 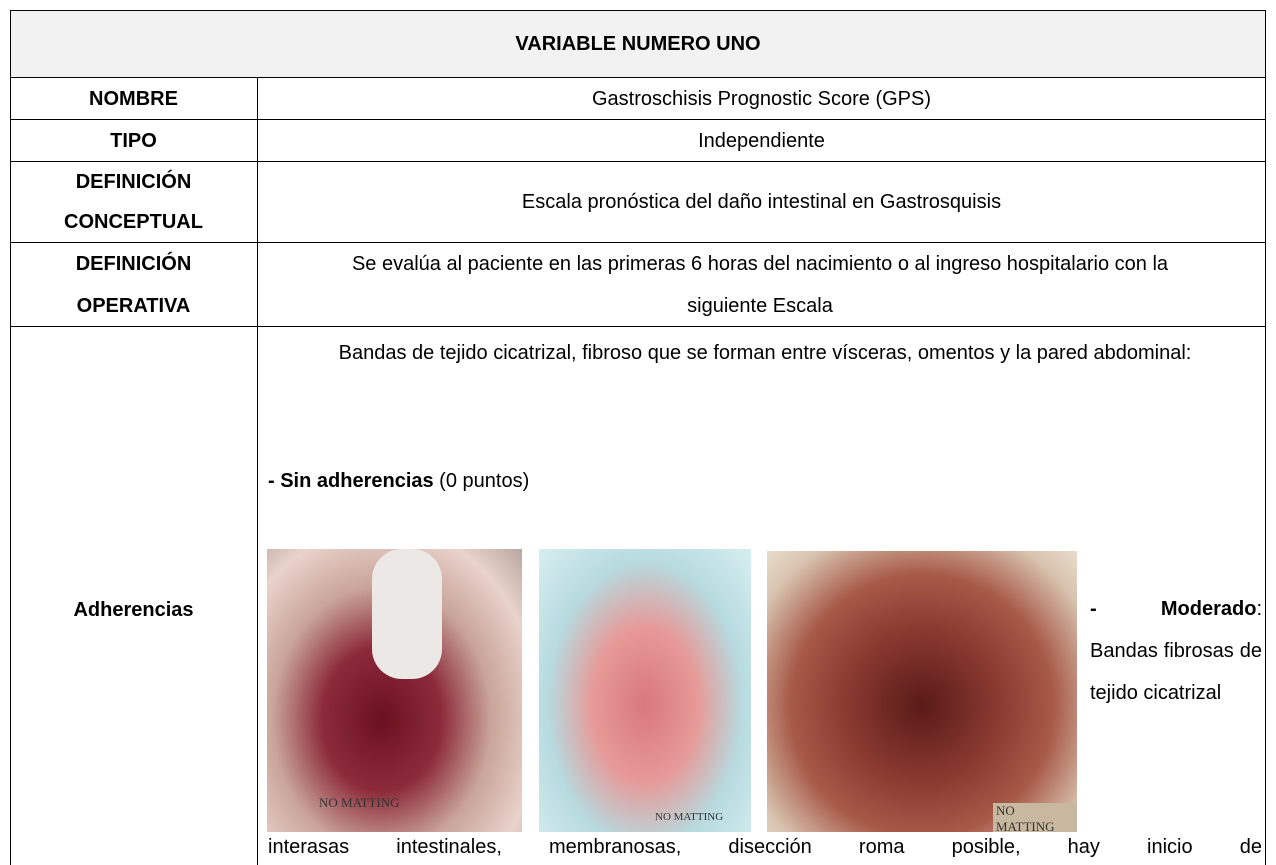 What do you see at coordinates (133, 140) in the screenshot?
I see `row-label: TIPO` at bounding box center [133, 140].